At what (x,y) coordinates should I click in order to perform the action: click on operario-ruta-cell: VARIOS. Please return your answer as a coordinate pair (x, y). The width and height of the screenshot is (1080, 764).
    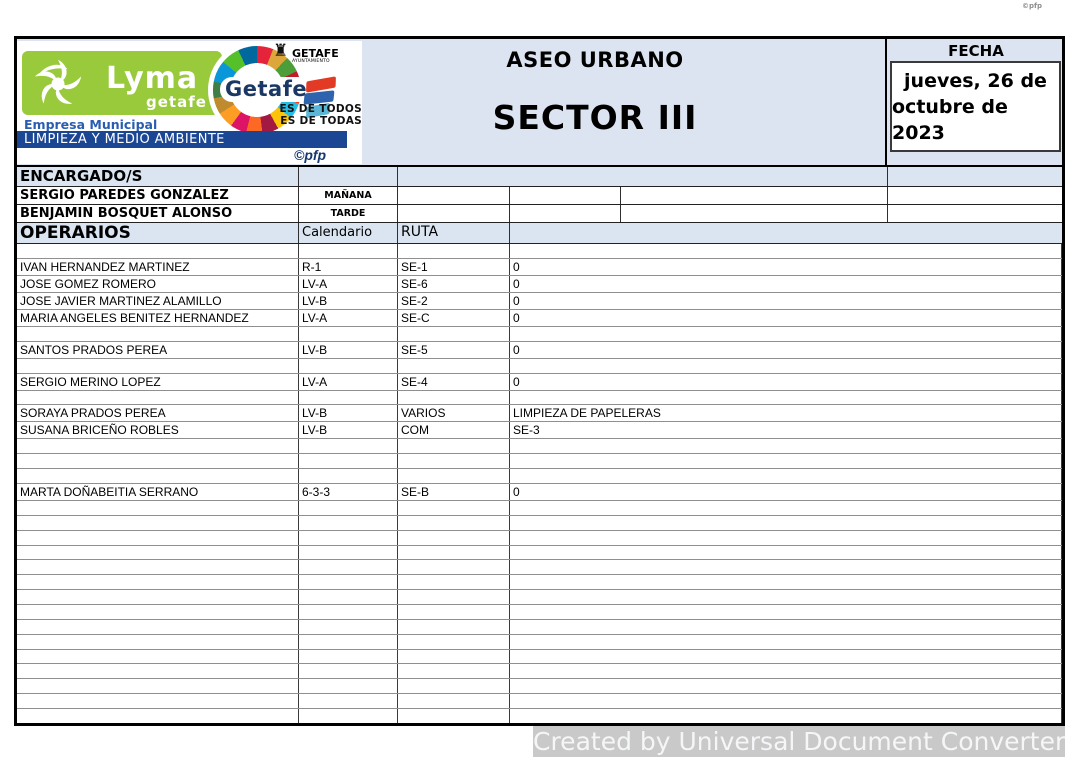
    Looking at the image, I should click on (454, 413).